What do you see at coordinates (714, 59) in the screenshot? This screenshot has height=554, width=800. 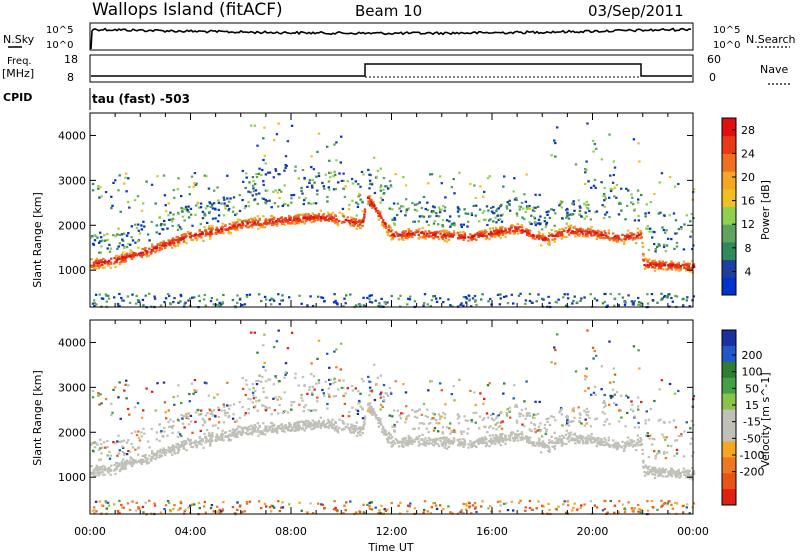 I see `nave-tick-top: 60` at bounding box center [714, 59].